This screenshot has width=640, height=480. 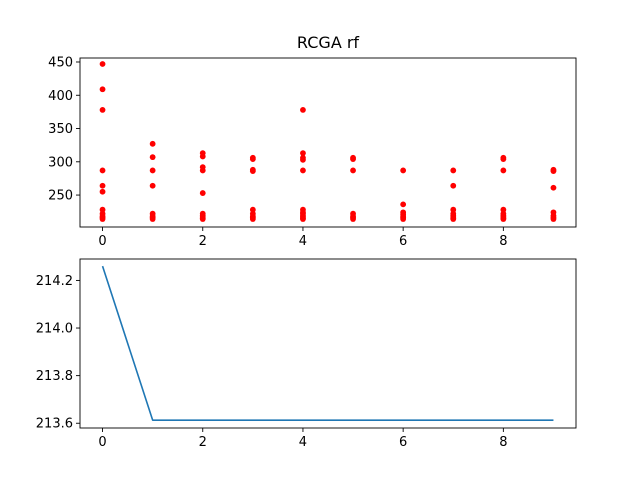 What do you see at coordinates (503, 241) in the screenshot?
I see `top-x-tick-label: 8` at bounding box center [503, 241].